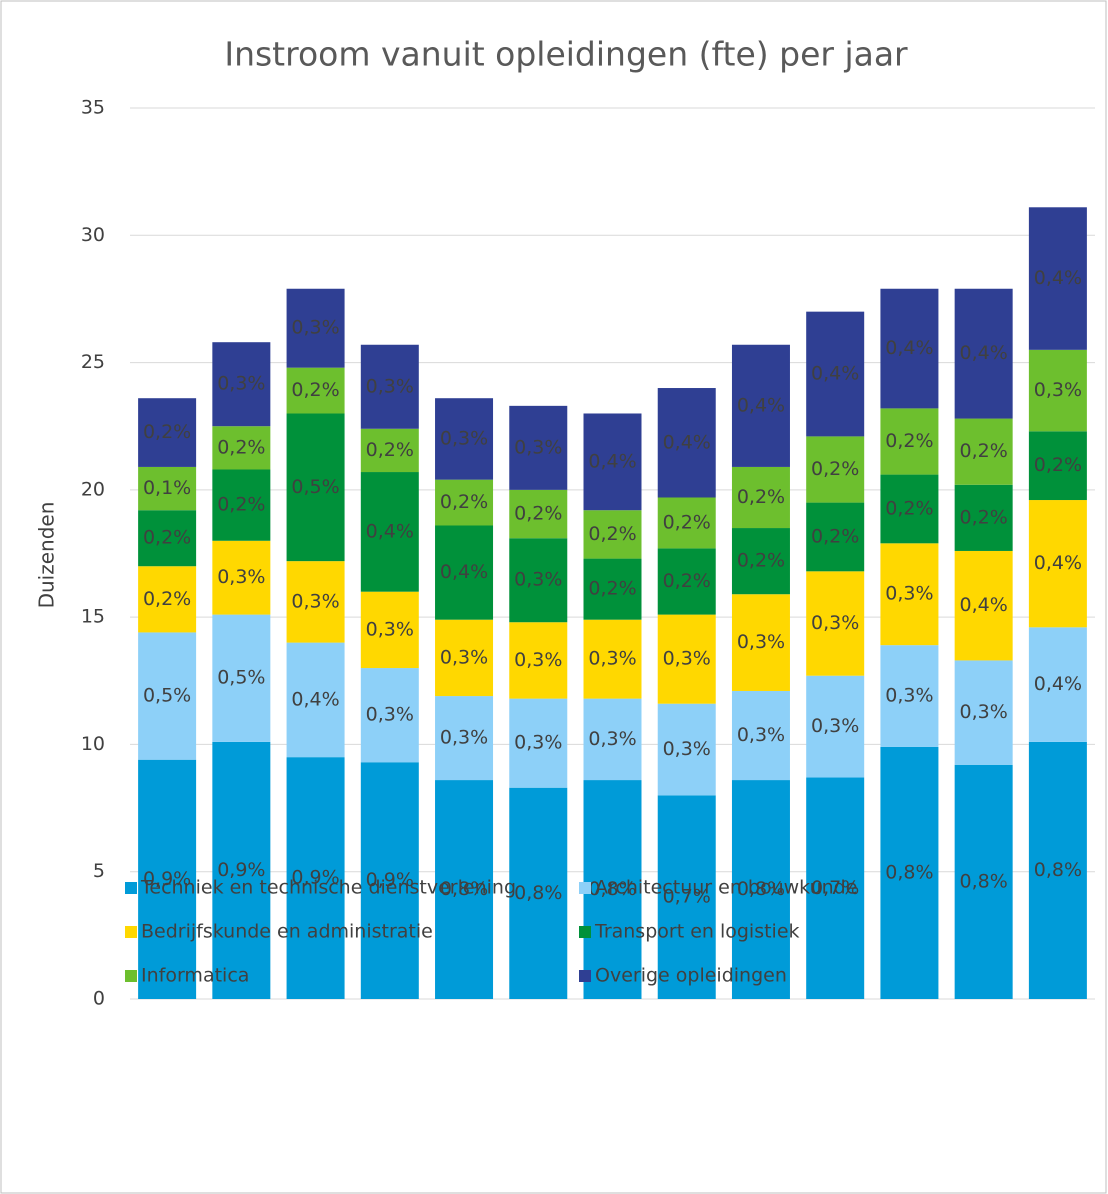 The image size is (1108, 1194). I want to click on y-tick-label: 0, so click(99, 999).